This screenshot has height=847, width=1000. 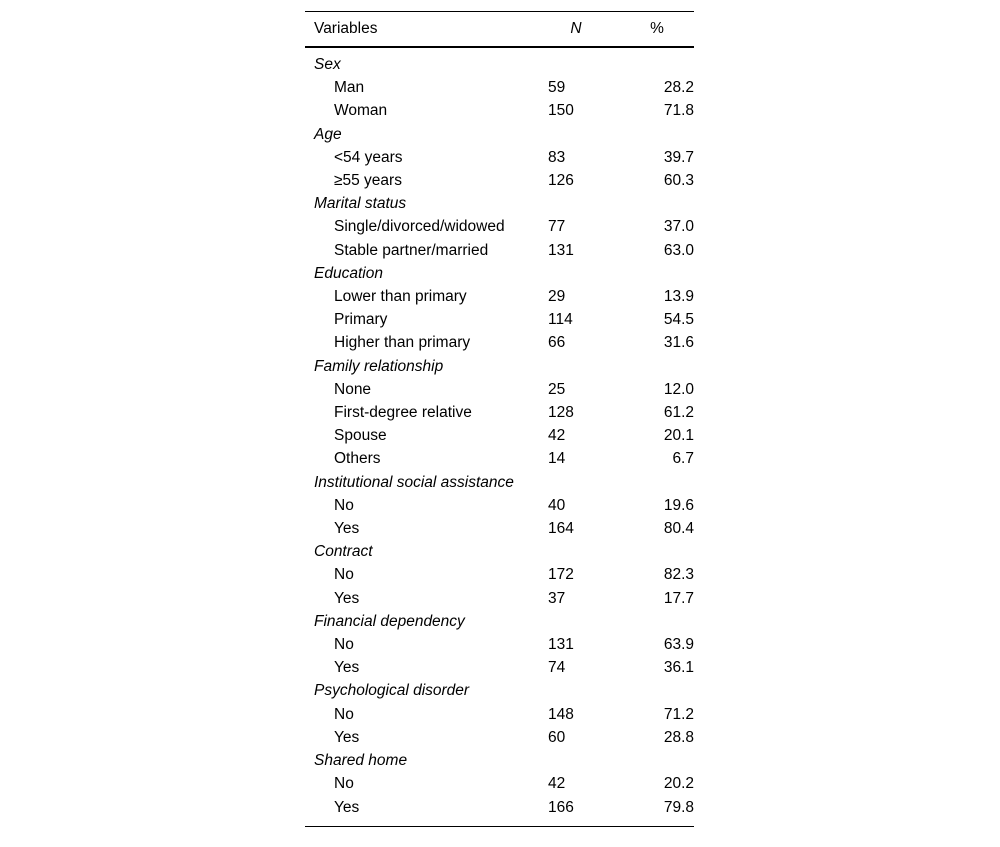 I want to click on table-row: <54 years 83 39.7, so click(x=499, y=157).